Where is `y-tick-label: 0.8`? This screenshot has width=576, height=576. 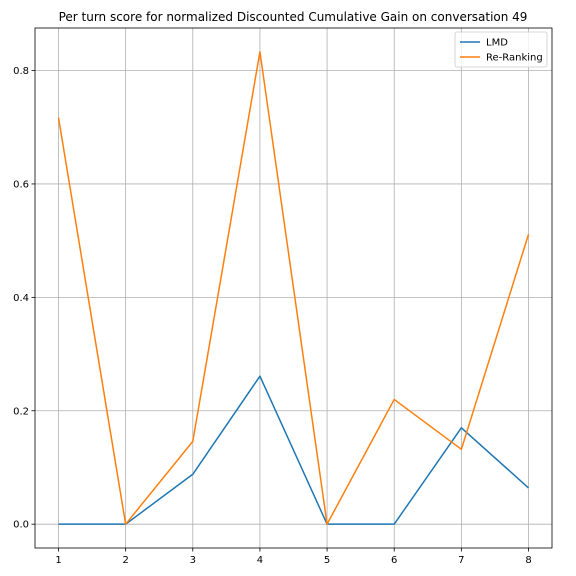 y-tick-label: 0.8 is located at coordinates (21, 71).